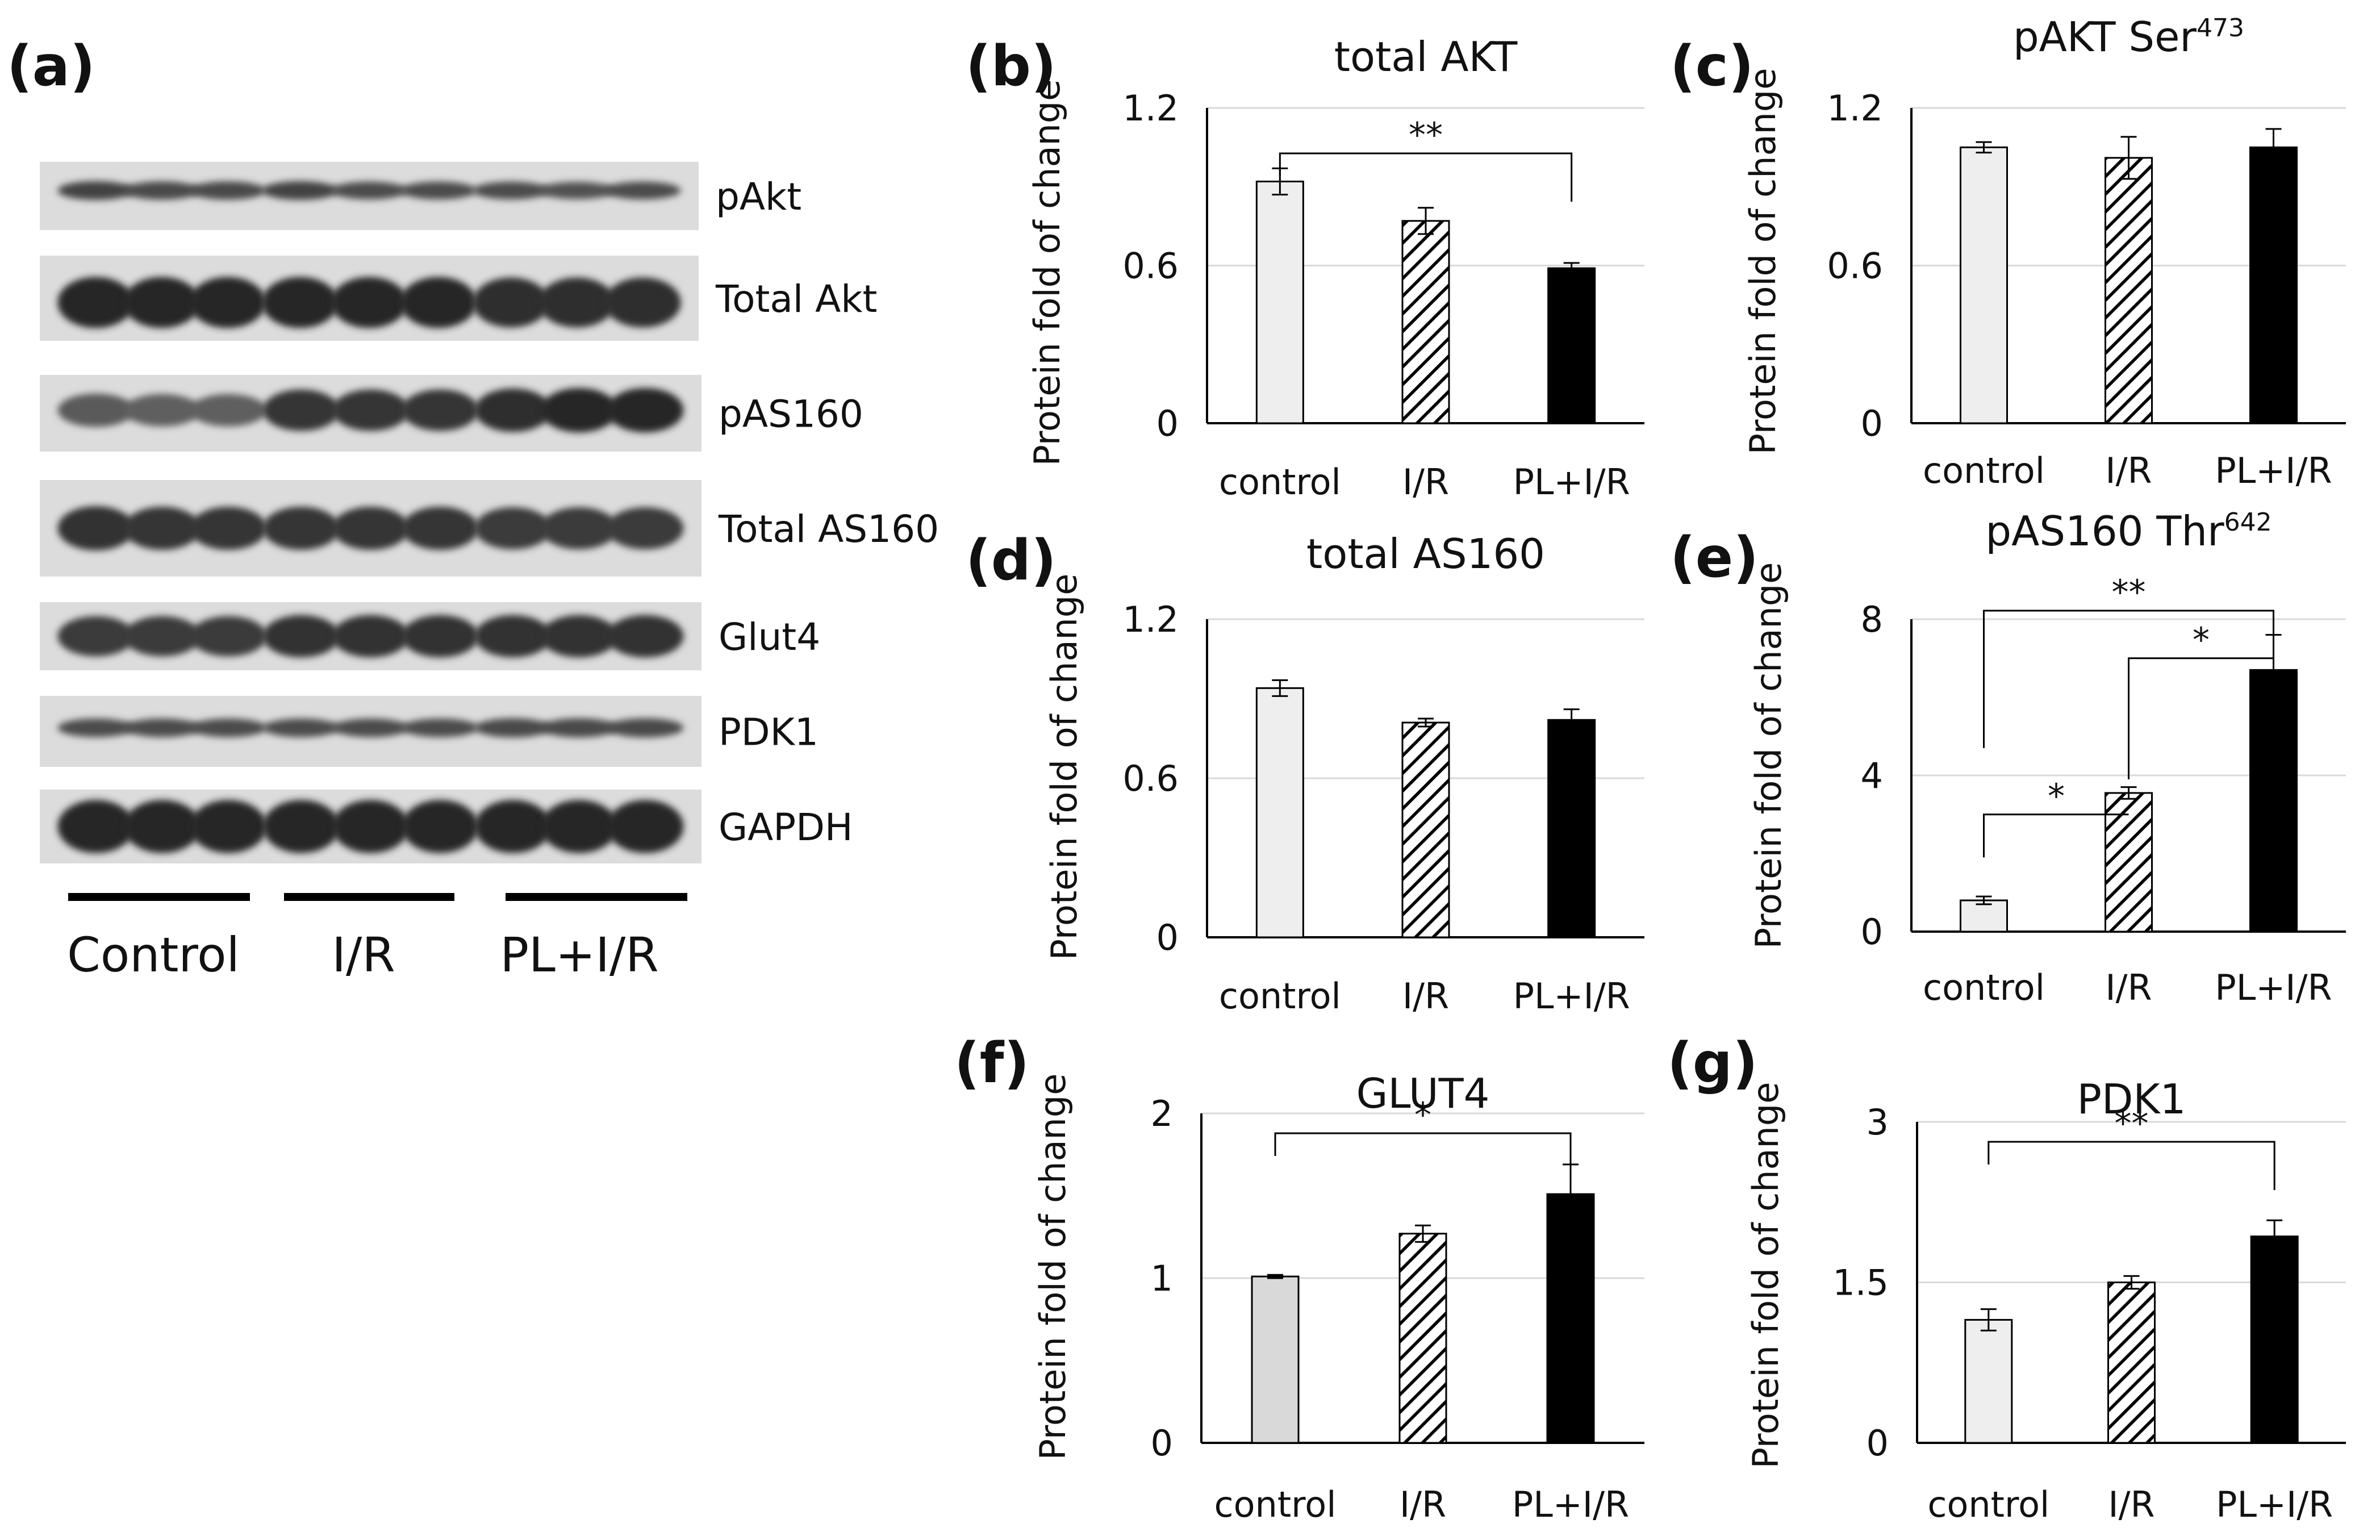 The height and width of the screenshot is (1540, 2380). Describe the element at coordinates (451, 413) in the screenshot. I see `blot-row-3: pAS160` at that location.